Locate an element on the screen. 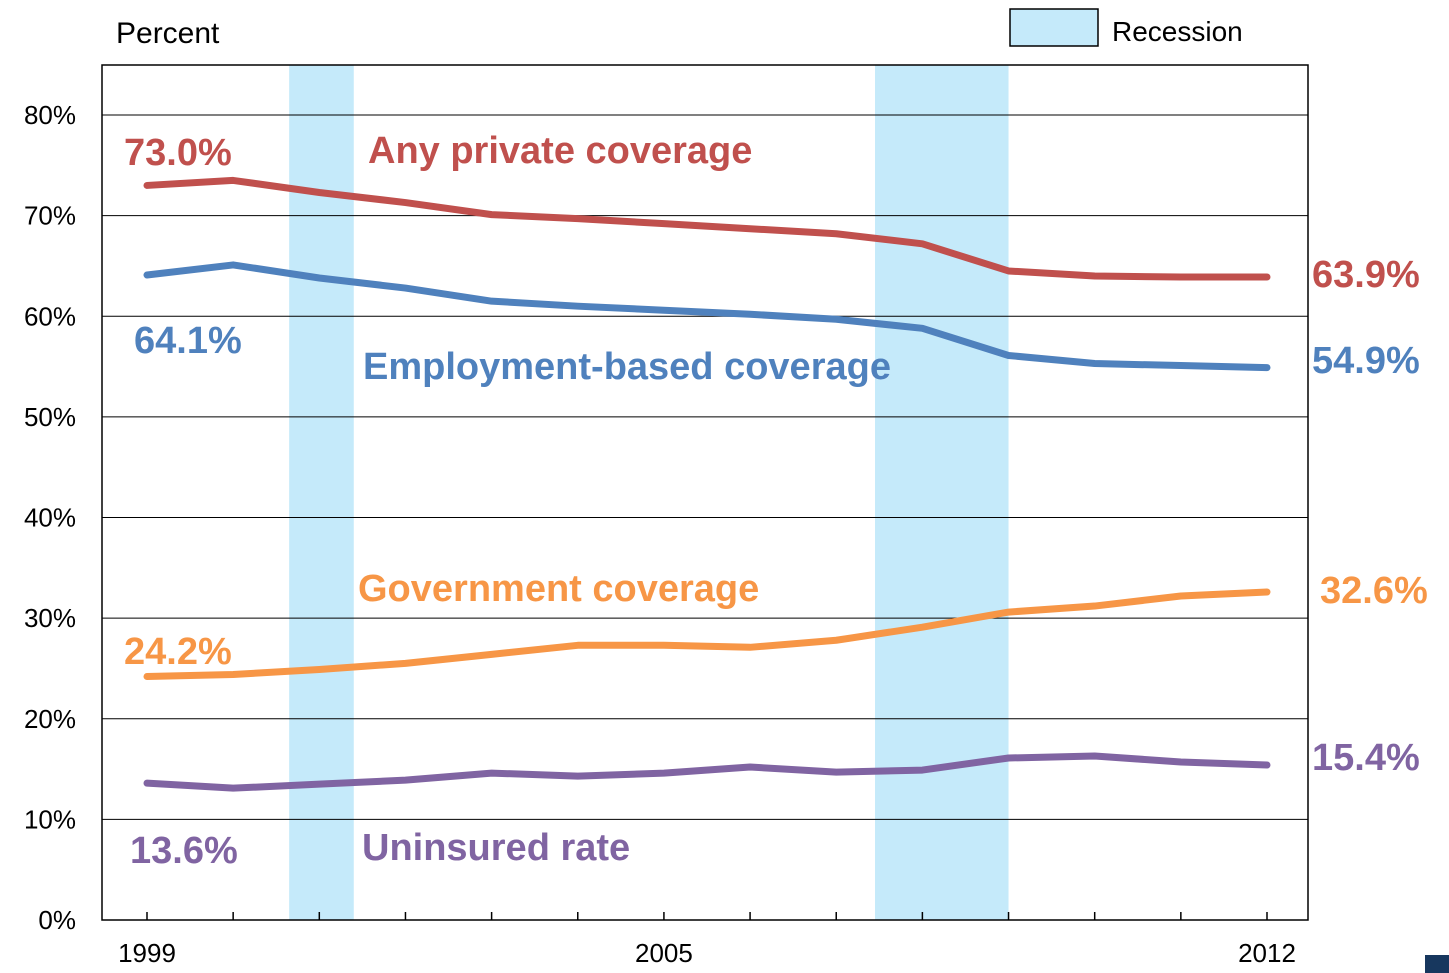  y-tick-label: 10% is located at coordinates (50, 819).